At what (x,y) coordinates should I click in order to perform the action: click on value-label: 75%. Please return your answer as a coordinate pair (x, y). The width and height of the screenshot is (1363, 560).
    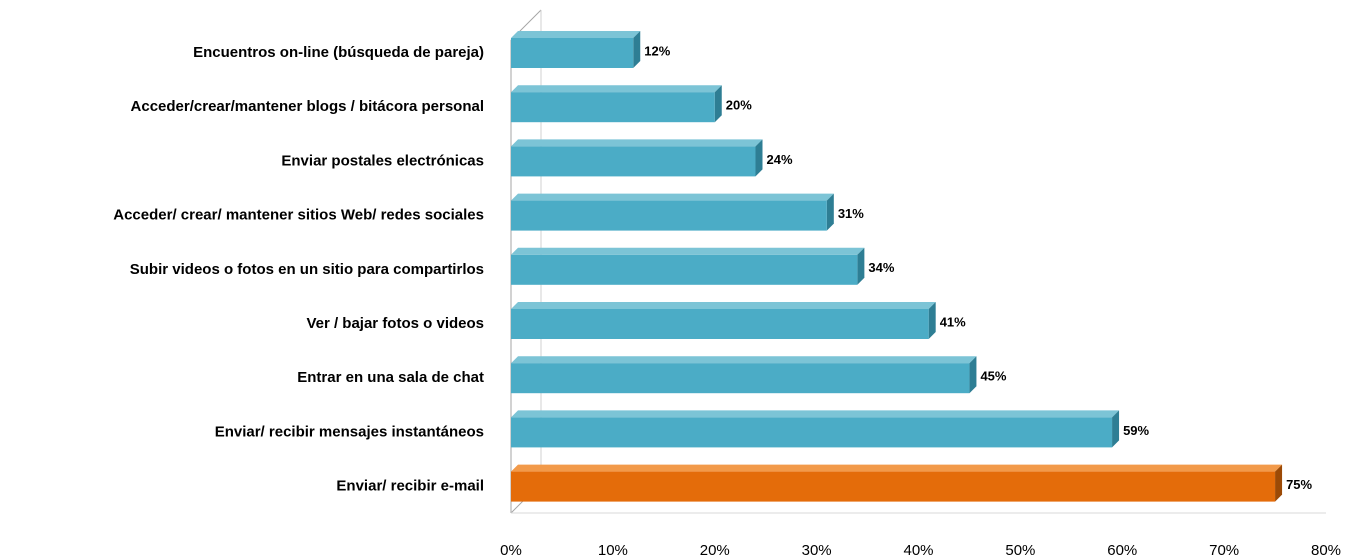
    Looking at the image, I should click on (1299, 484).